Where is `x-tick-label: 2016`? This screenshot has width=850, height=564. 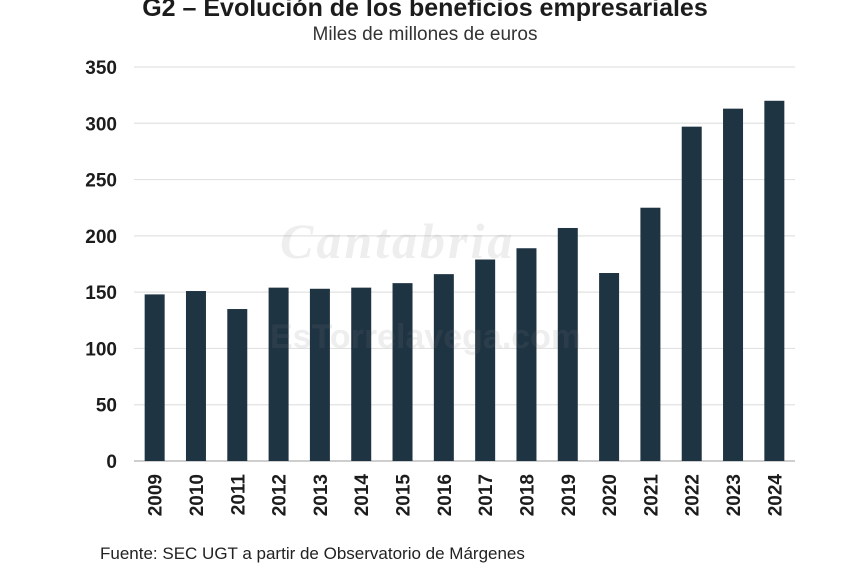 x-tick-label: 2016 is located at coordinates (445, 495).